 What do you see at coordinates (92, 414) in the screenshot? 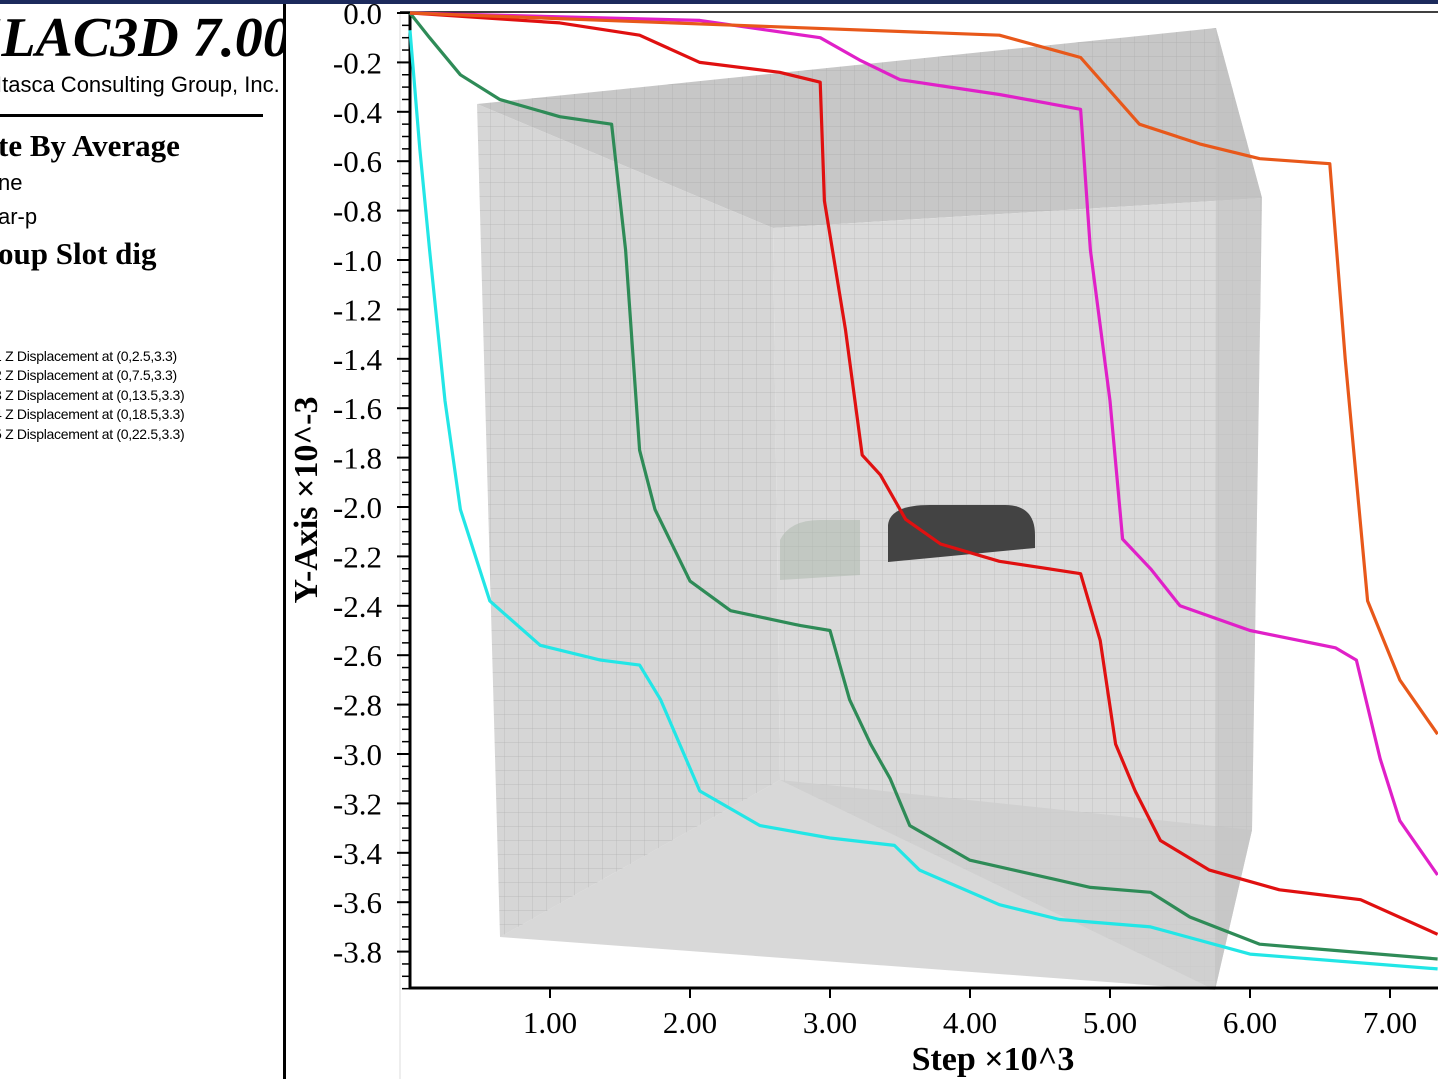
I see `legend-entry-4: 4 Z Displacement at (0,18.5,3.3)` at bounding box center [92, 414].